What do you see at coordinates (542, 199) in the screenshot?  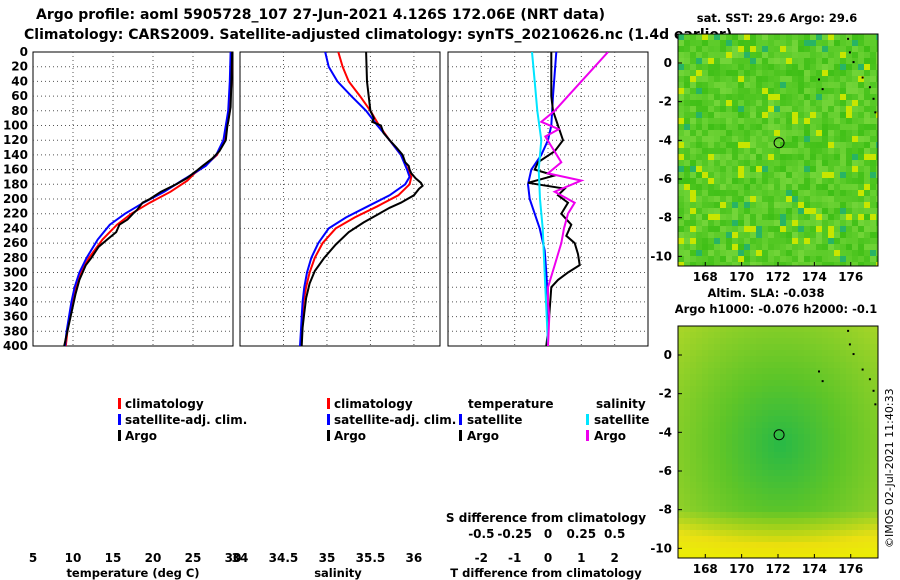 I see `series-temperature-satellite` at bounding box center [542, 199].